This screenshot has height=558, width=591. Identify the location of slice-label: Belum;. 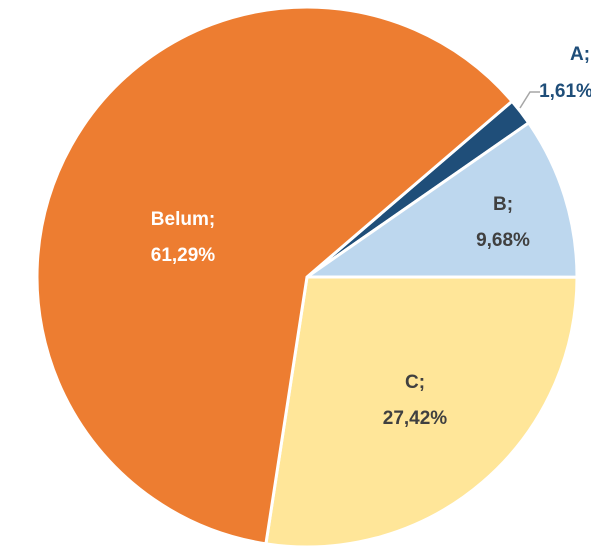
(183, 219).